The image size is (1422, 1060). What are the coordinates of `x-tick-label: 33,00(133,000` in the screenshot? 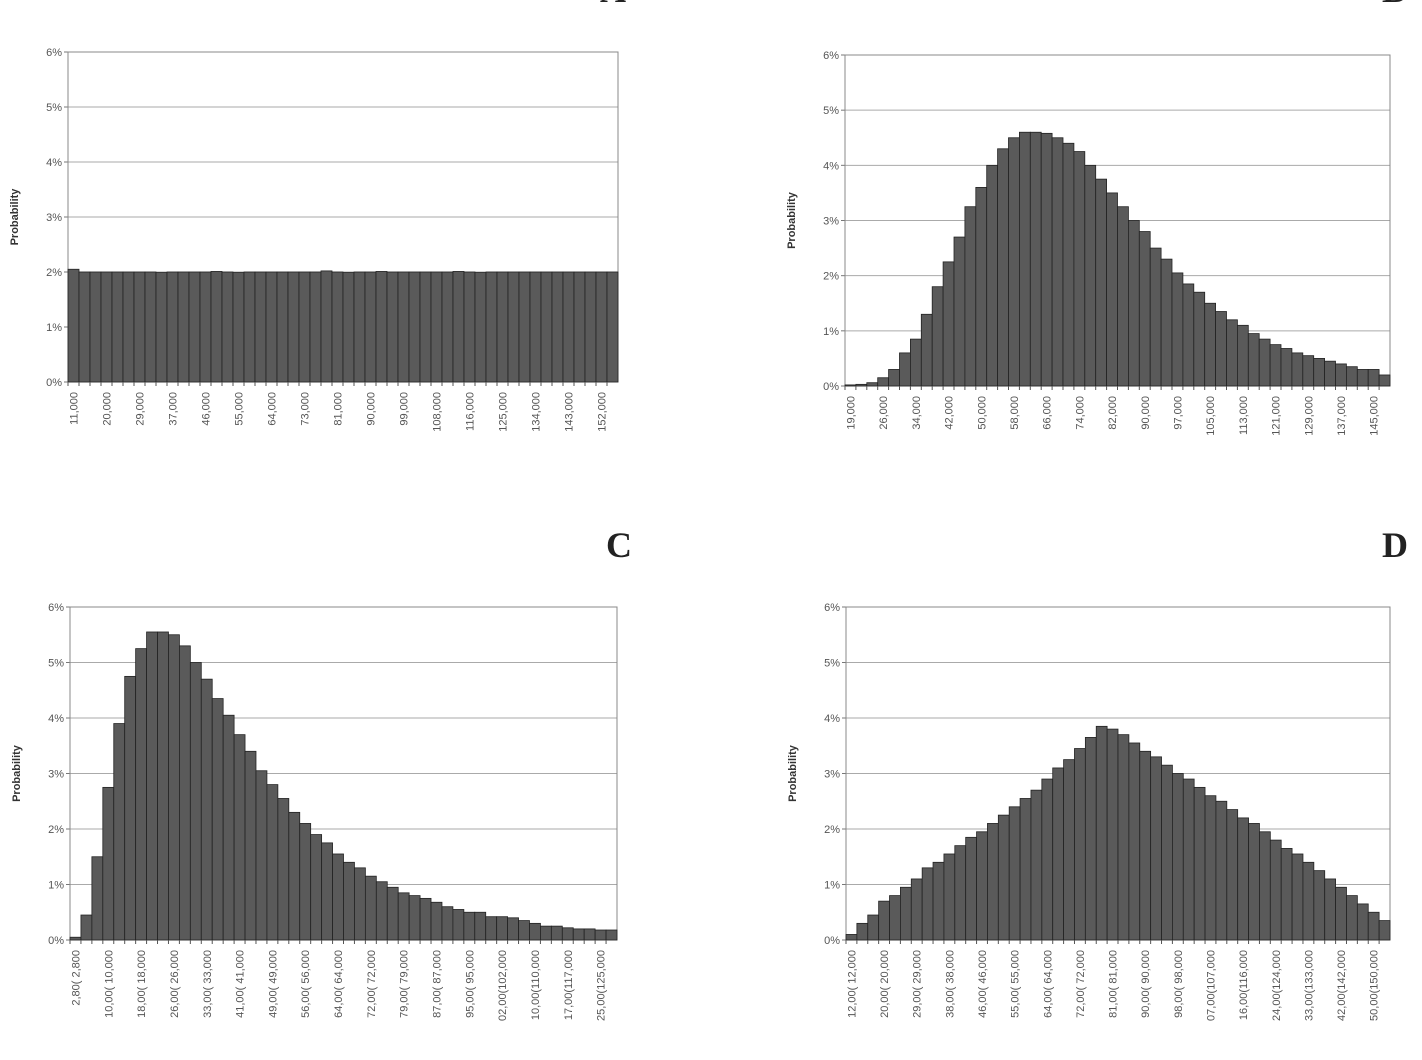 It's located at (1309, 985).